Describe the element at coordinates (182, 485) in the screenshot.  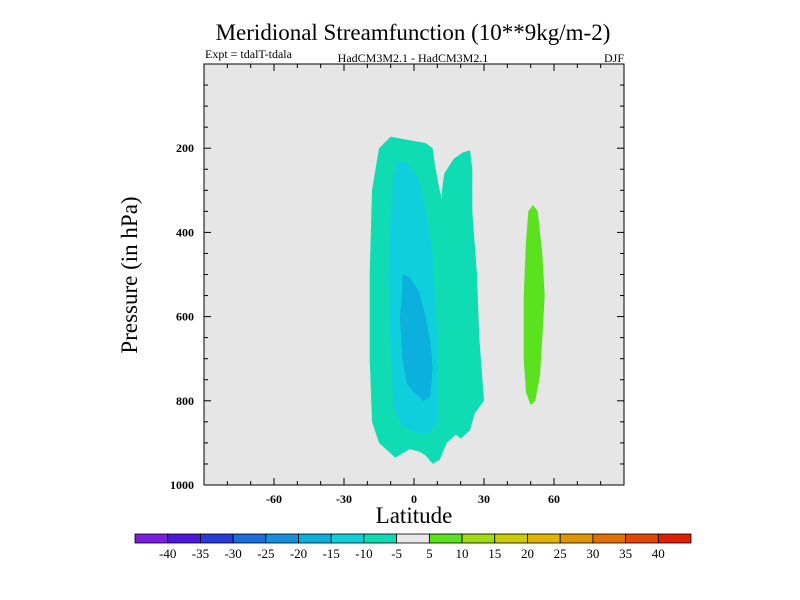
I see `y-tick-label: 1000` at that location.